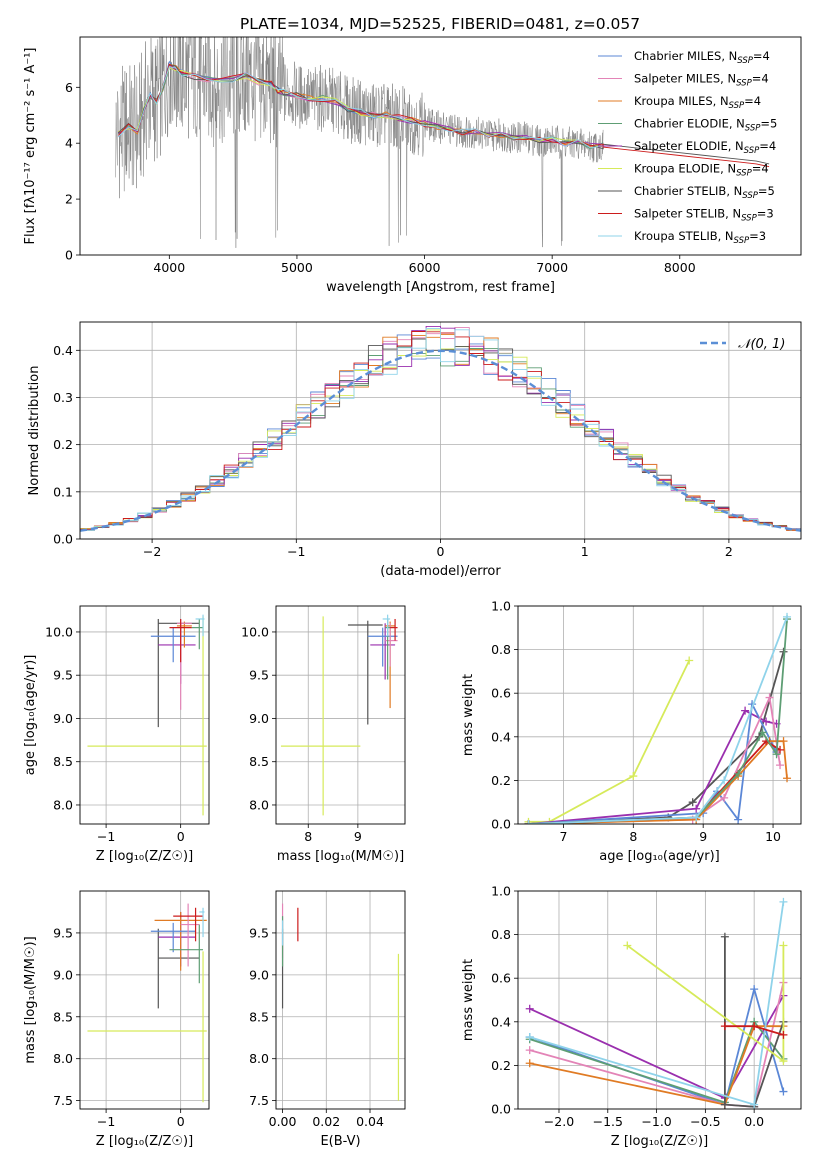 The width and height of the screenshot is (819, 1170). I want to click on age-vs-mass-ytick-label: 9.5, so click(259, 675).